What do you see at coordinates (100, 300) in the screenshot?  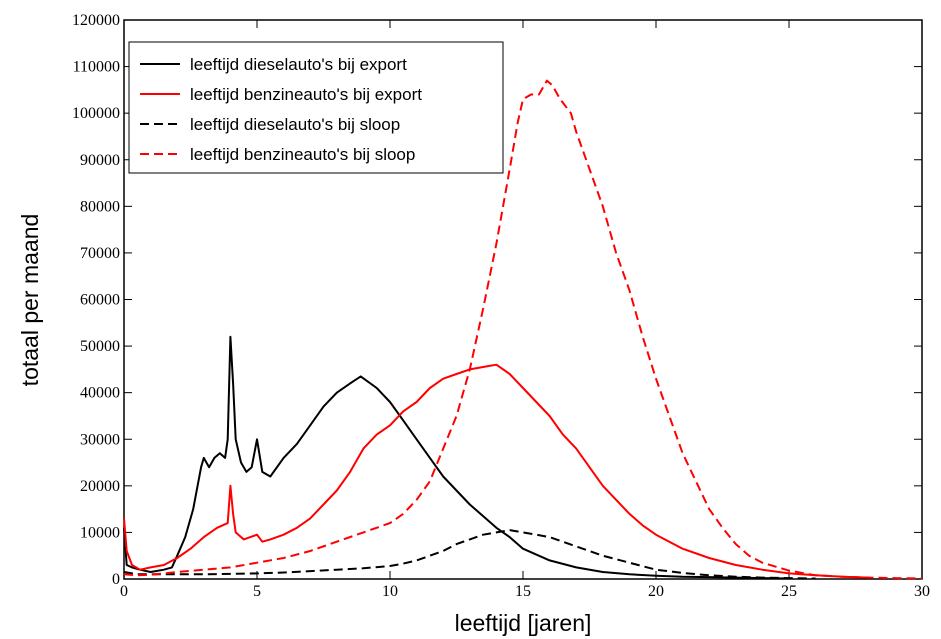 I see `y-tick-label: 60000` at bounding box center [100, 300].